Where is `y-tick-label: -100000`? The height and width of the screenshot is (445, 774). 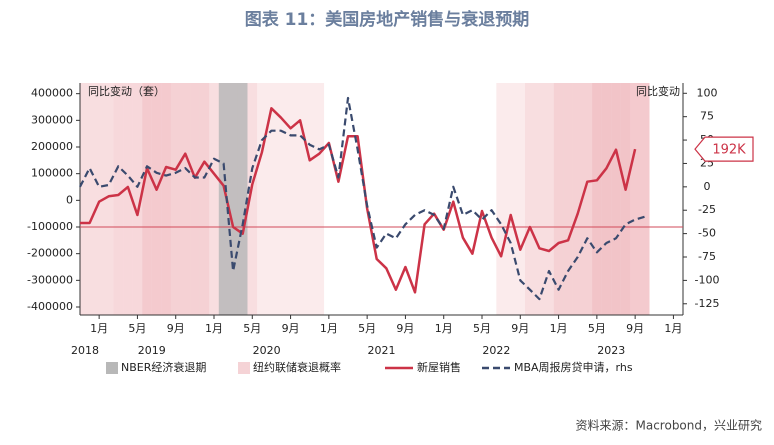 y-tick-label: -100000 is located at coordinates (50, 226).